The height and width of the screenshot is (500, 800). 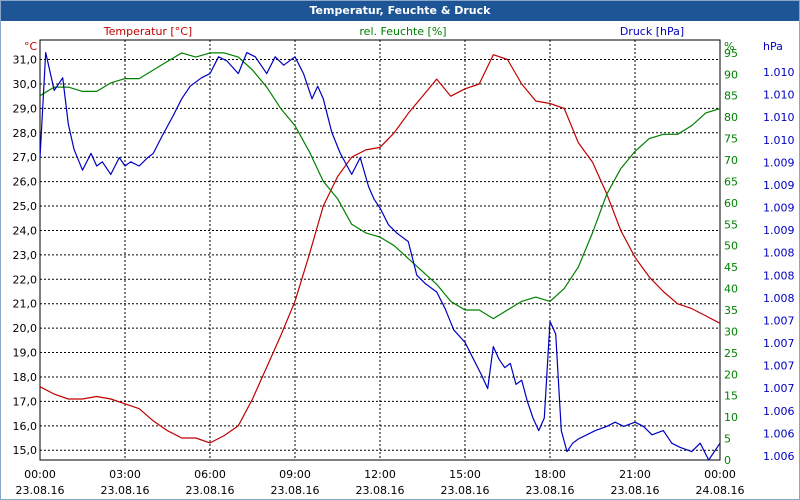 I want to click on temperature-unit-label: °C, so click(x=31, y=46).